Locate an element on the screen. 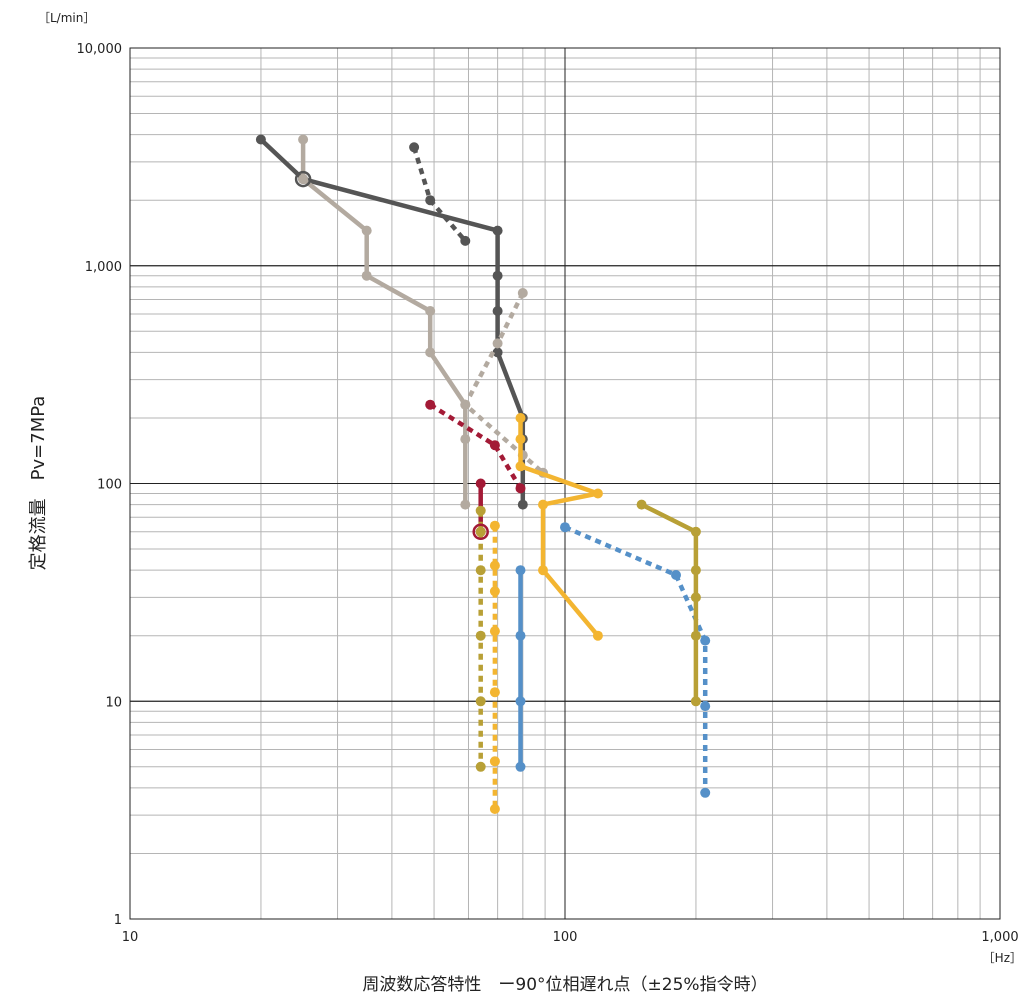  y-tick-label: 100 is located at coordinates (109, 485).